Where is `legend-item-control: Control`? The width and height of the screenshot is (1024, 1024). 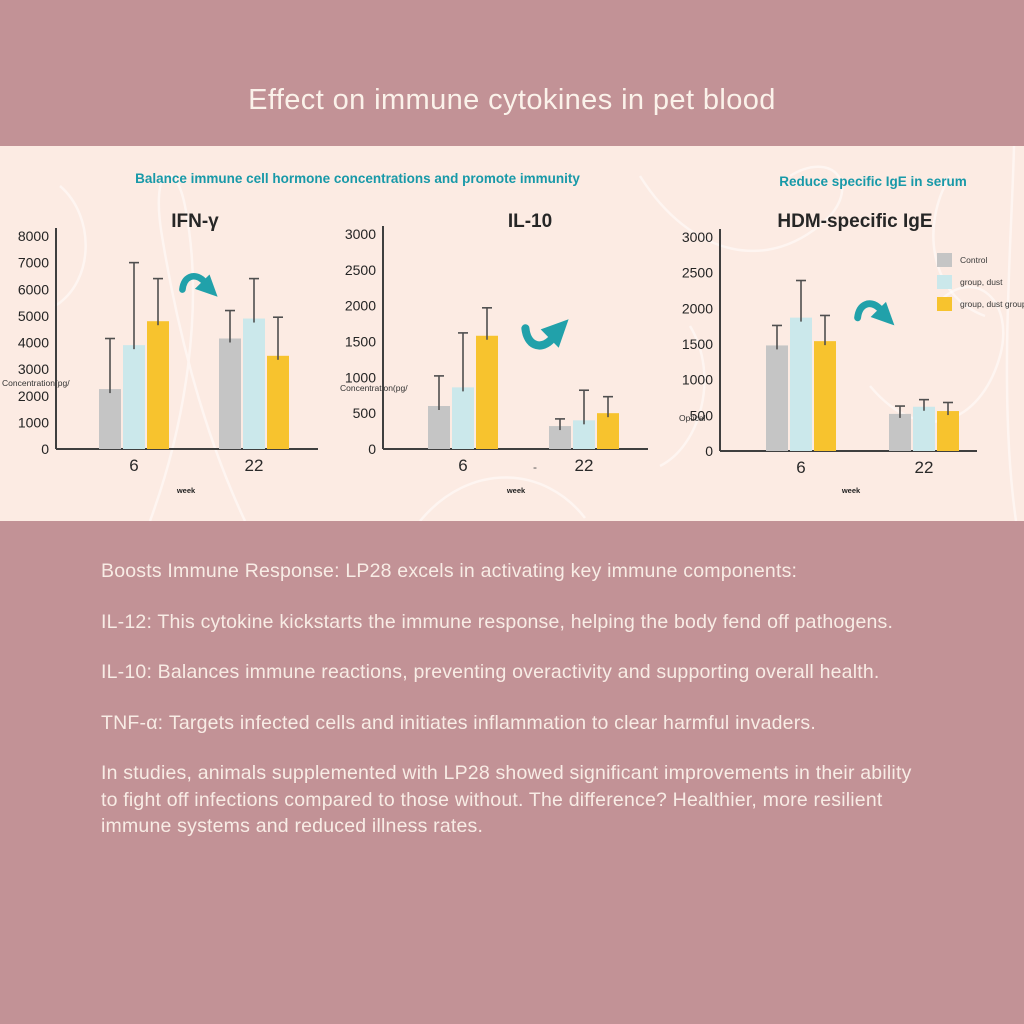
legend-item-control: Control is located at coordinates (980, 260).